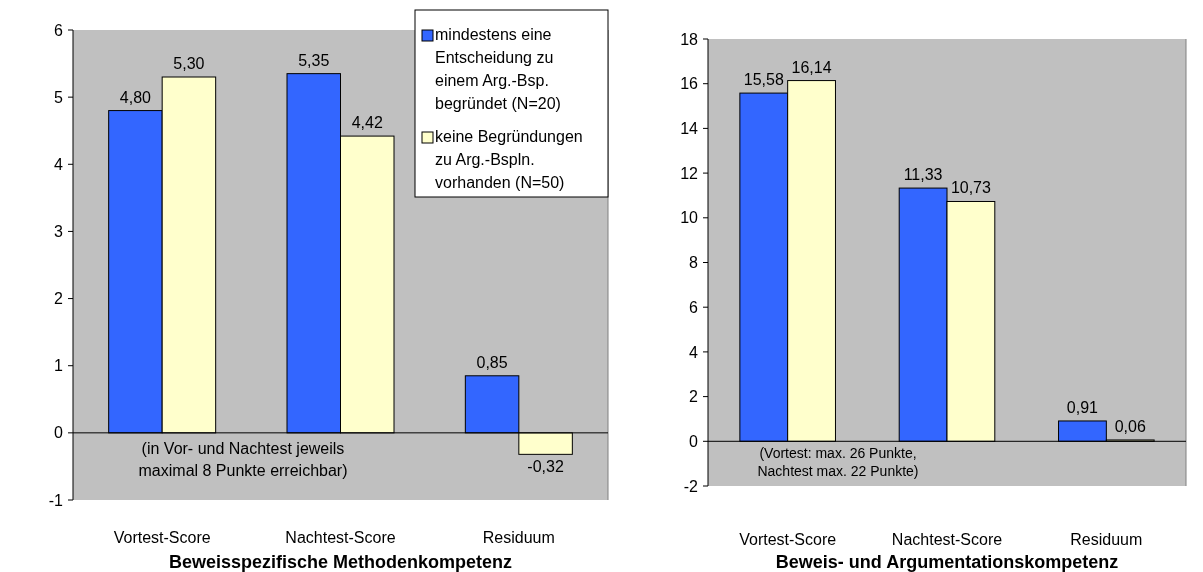  Describe the element at coordinates (59, 366) in the screenshot. I see `y-tick-label: 1` at that location.